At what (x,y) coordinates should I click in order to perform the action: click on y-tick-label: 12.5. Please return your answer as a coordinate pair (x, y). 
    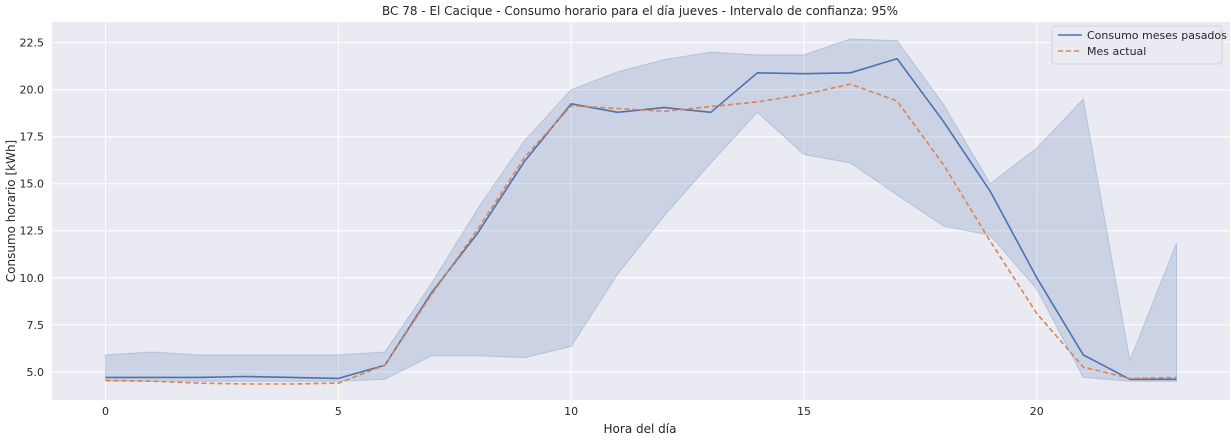
    Looking at the image, I should click on (32, 231).